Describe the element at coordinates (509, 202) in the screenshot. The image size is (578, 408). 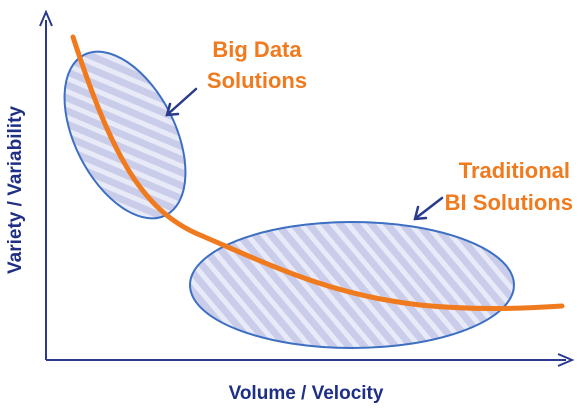
I see `traditional-bi-label-line2: BI Solutions` at that location.